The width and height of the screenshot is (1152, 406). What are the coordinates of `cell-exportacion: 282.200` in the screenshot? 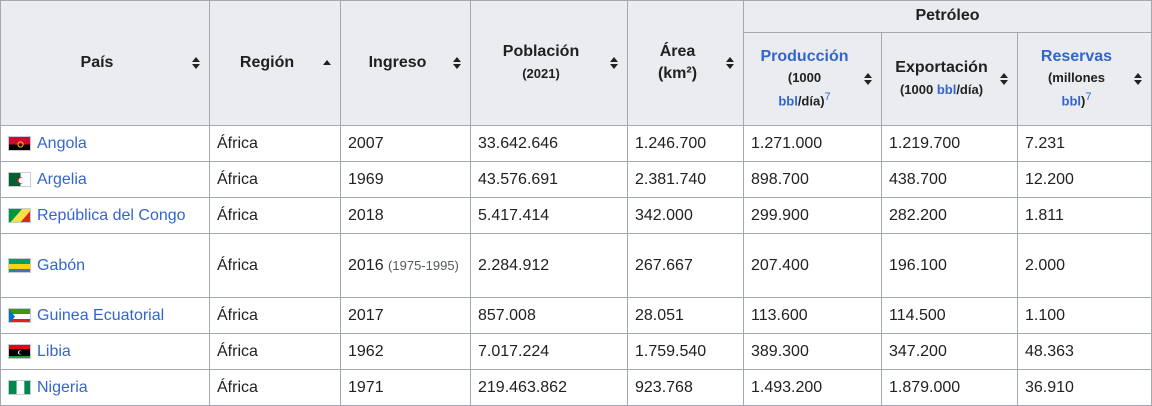 It's located at (949, 215).